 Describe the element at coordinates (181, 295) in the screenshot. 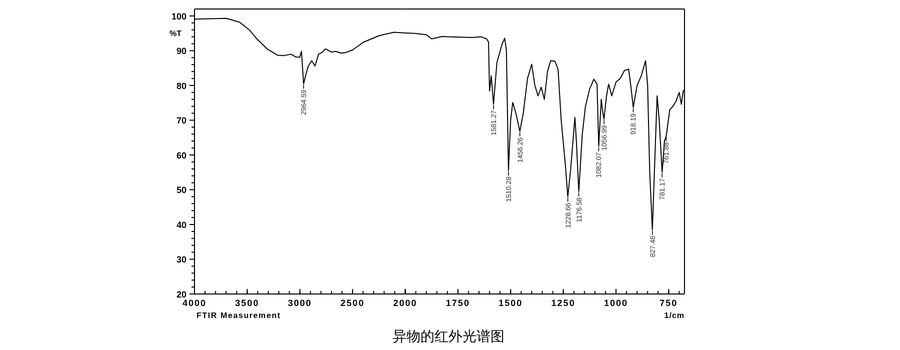

I see `y-tick-label: 20` at that location.